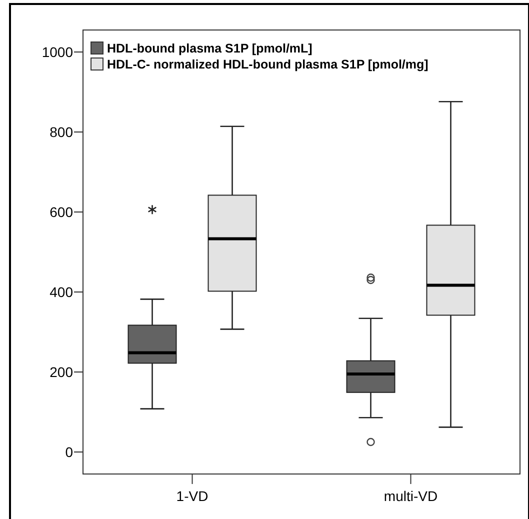 The height and width of the screenshot is (519, 529). Describe the element at coordinates (62, 372) in the screenshot. I see `y-tick-label: 200` at that location.